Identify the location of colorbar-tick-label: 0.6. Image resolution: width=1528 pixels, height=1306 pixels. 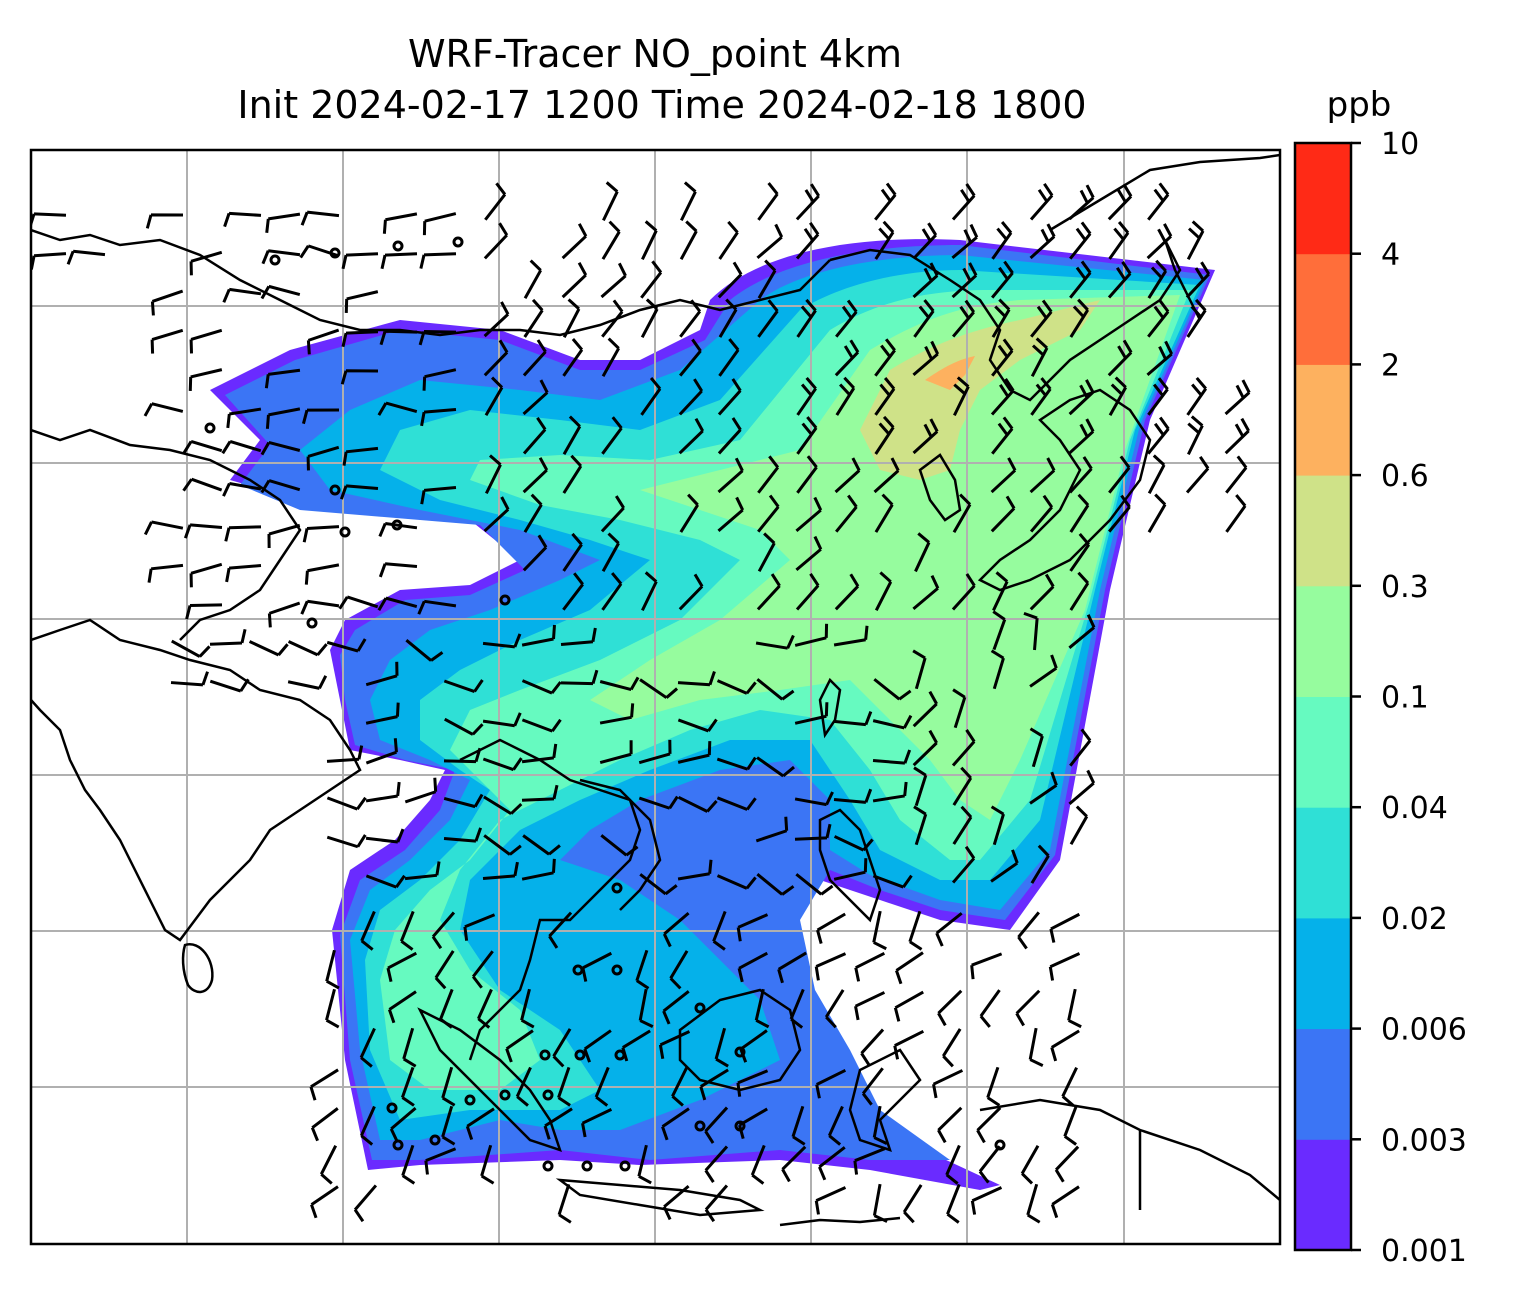
(1405, 476).